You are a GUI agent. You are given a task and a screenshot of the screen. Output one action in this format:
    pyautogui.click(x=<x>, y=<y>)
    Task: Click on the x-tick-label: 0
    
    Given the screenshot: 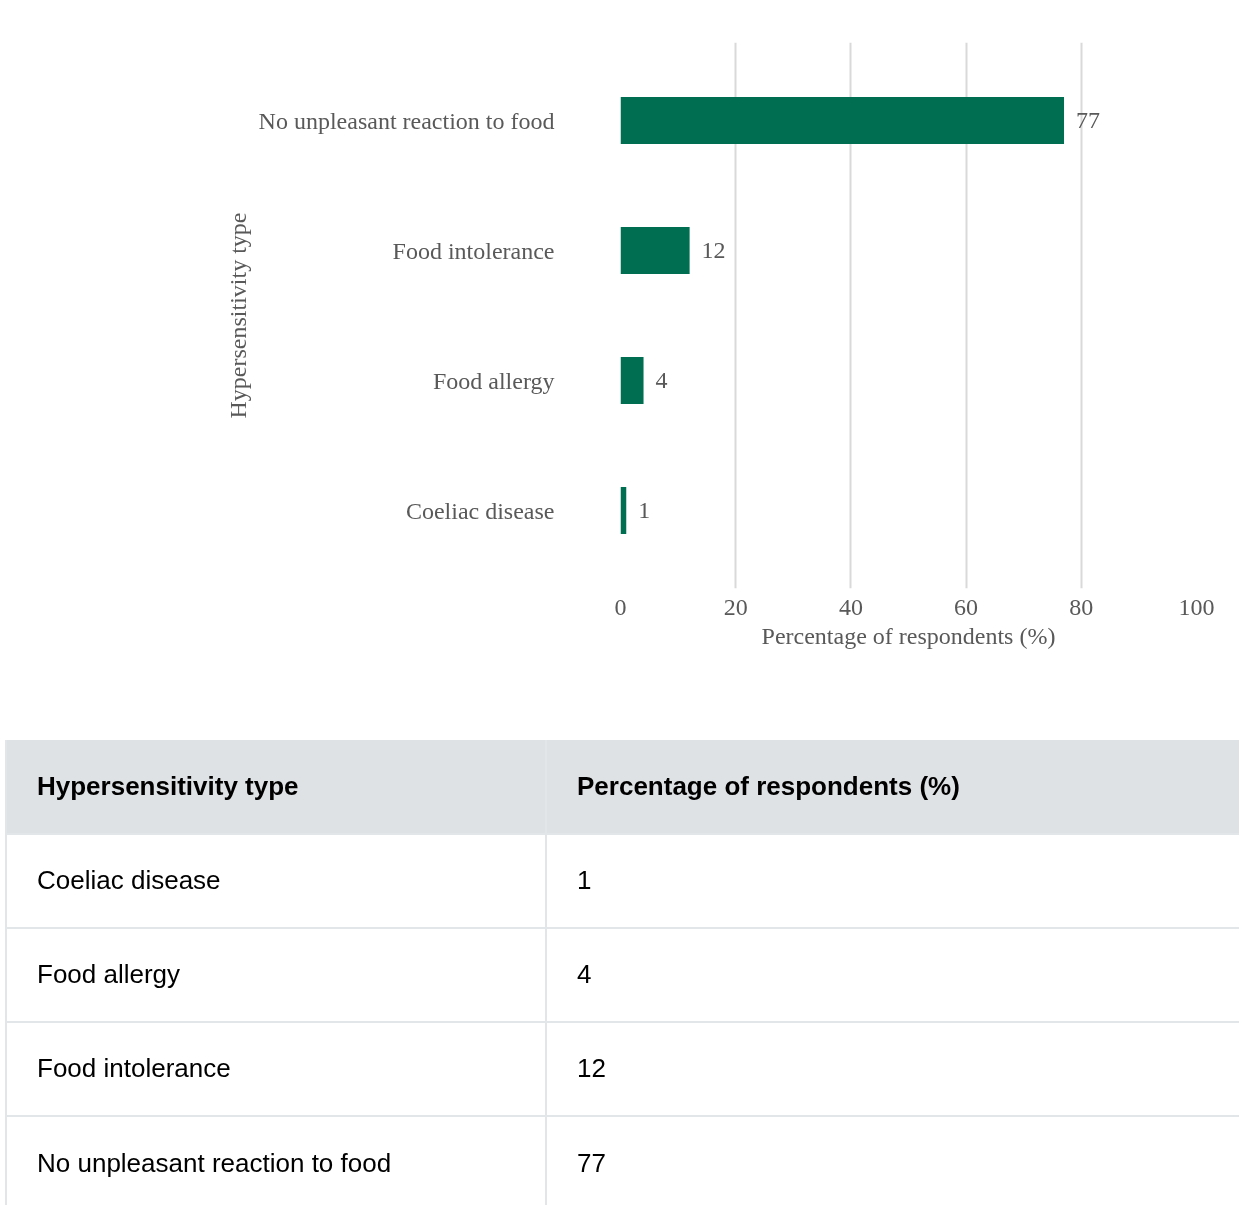 What is the action you would take?
    pyautogui.click(x=620, y=606)
    